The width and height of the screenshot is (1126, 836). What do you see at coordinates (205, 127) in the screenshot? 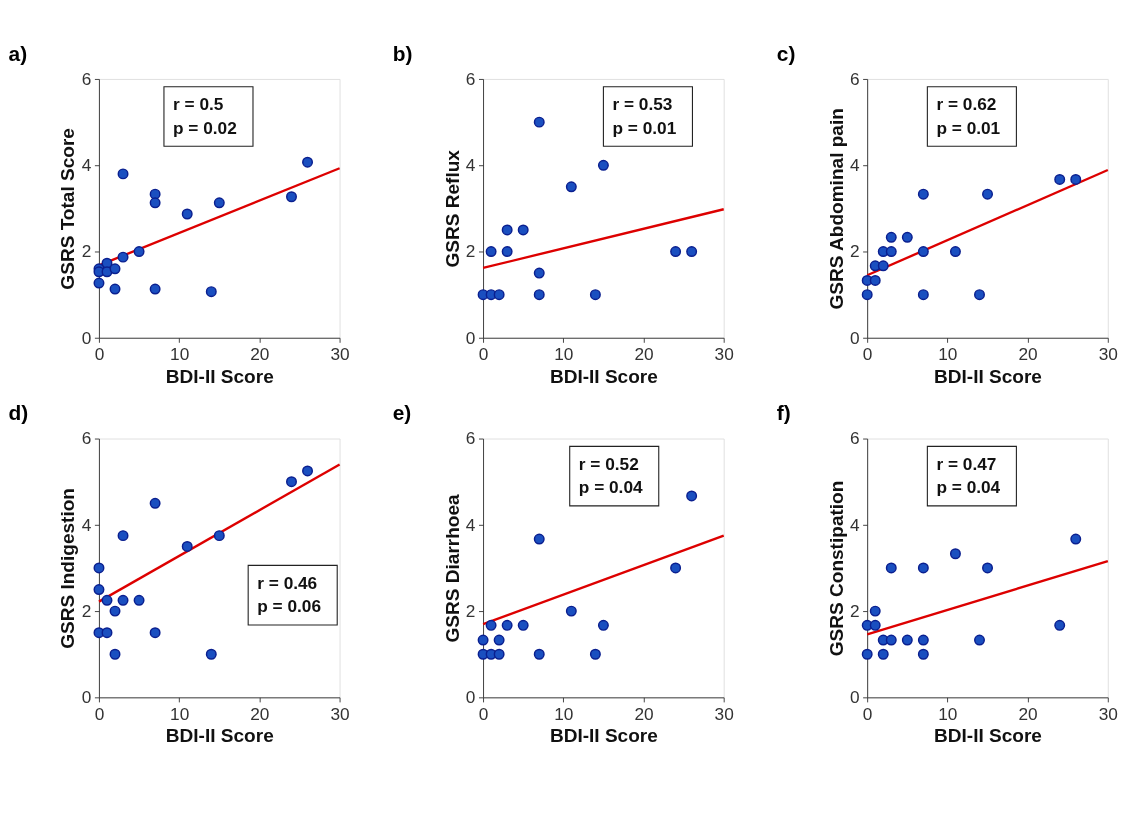
I see `annotation: p = 0.02` at bounding box center [205, 127].